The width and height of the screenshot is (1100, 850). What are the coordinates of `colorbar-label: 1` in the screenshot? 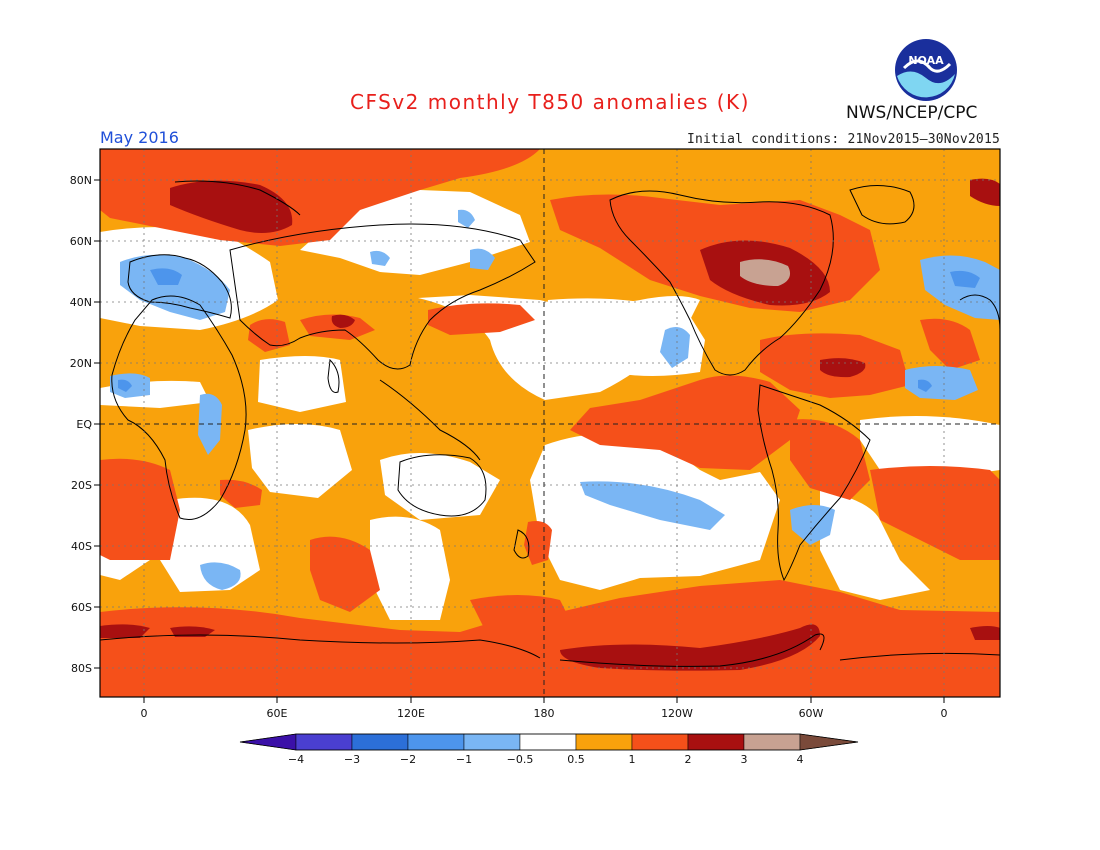 It's located at (632, 759).